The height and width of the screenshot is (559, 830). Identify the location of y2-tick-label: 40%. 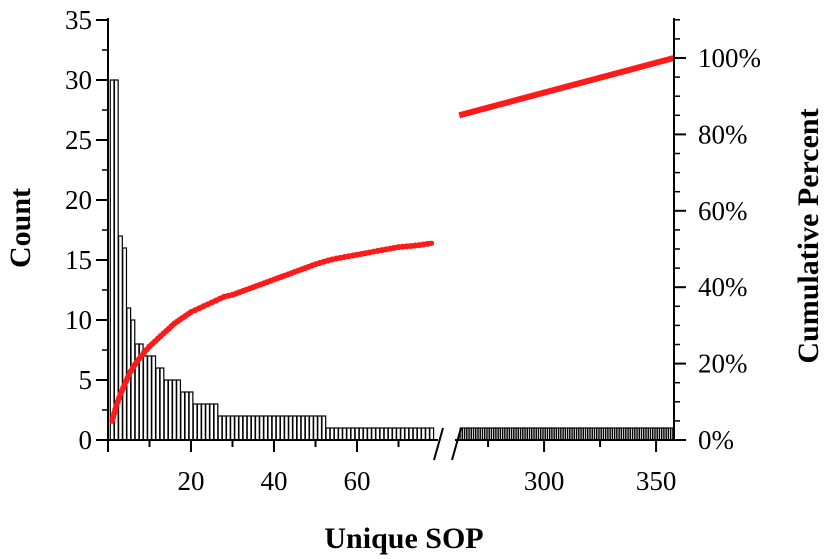
(723, 287).